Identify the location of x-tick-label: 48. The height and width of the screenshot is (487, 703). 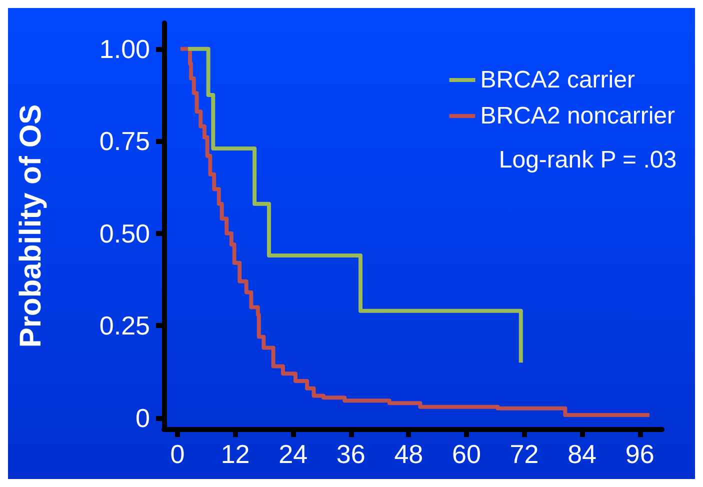
(409, 454).